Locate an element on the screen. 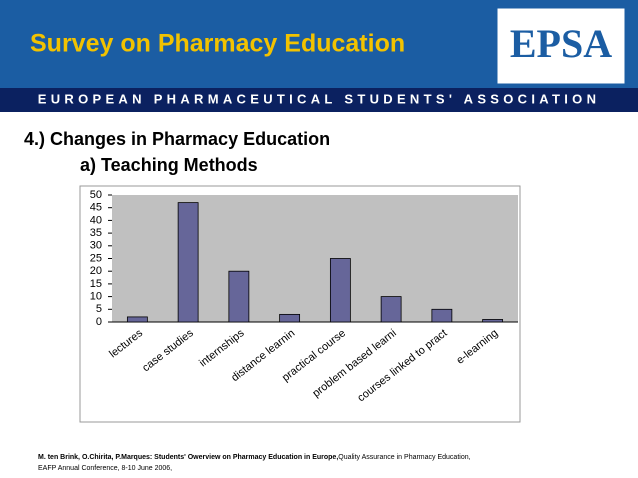 The image size is (638, 478). y-tick-label: 20 is located at coordinates (96, 271).